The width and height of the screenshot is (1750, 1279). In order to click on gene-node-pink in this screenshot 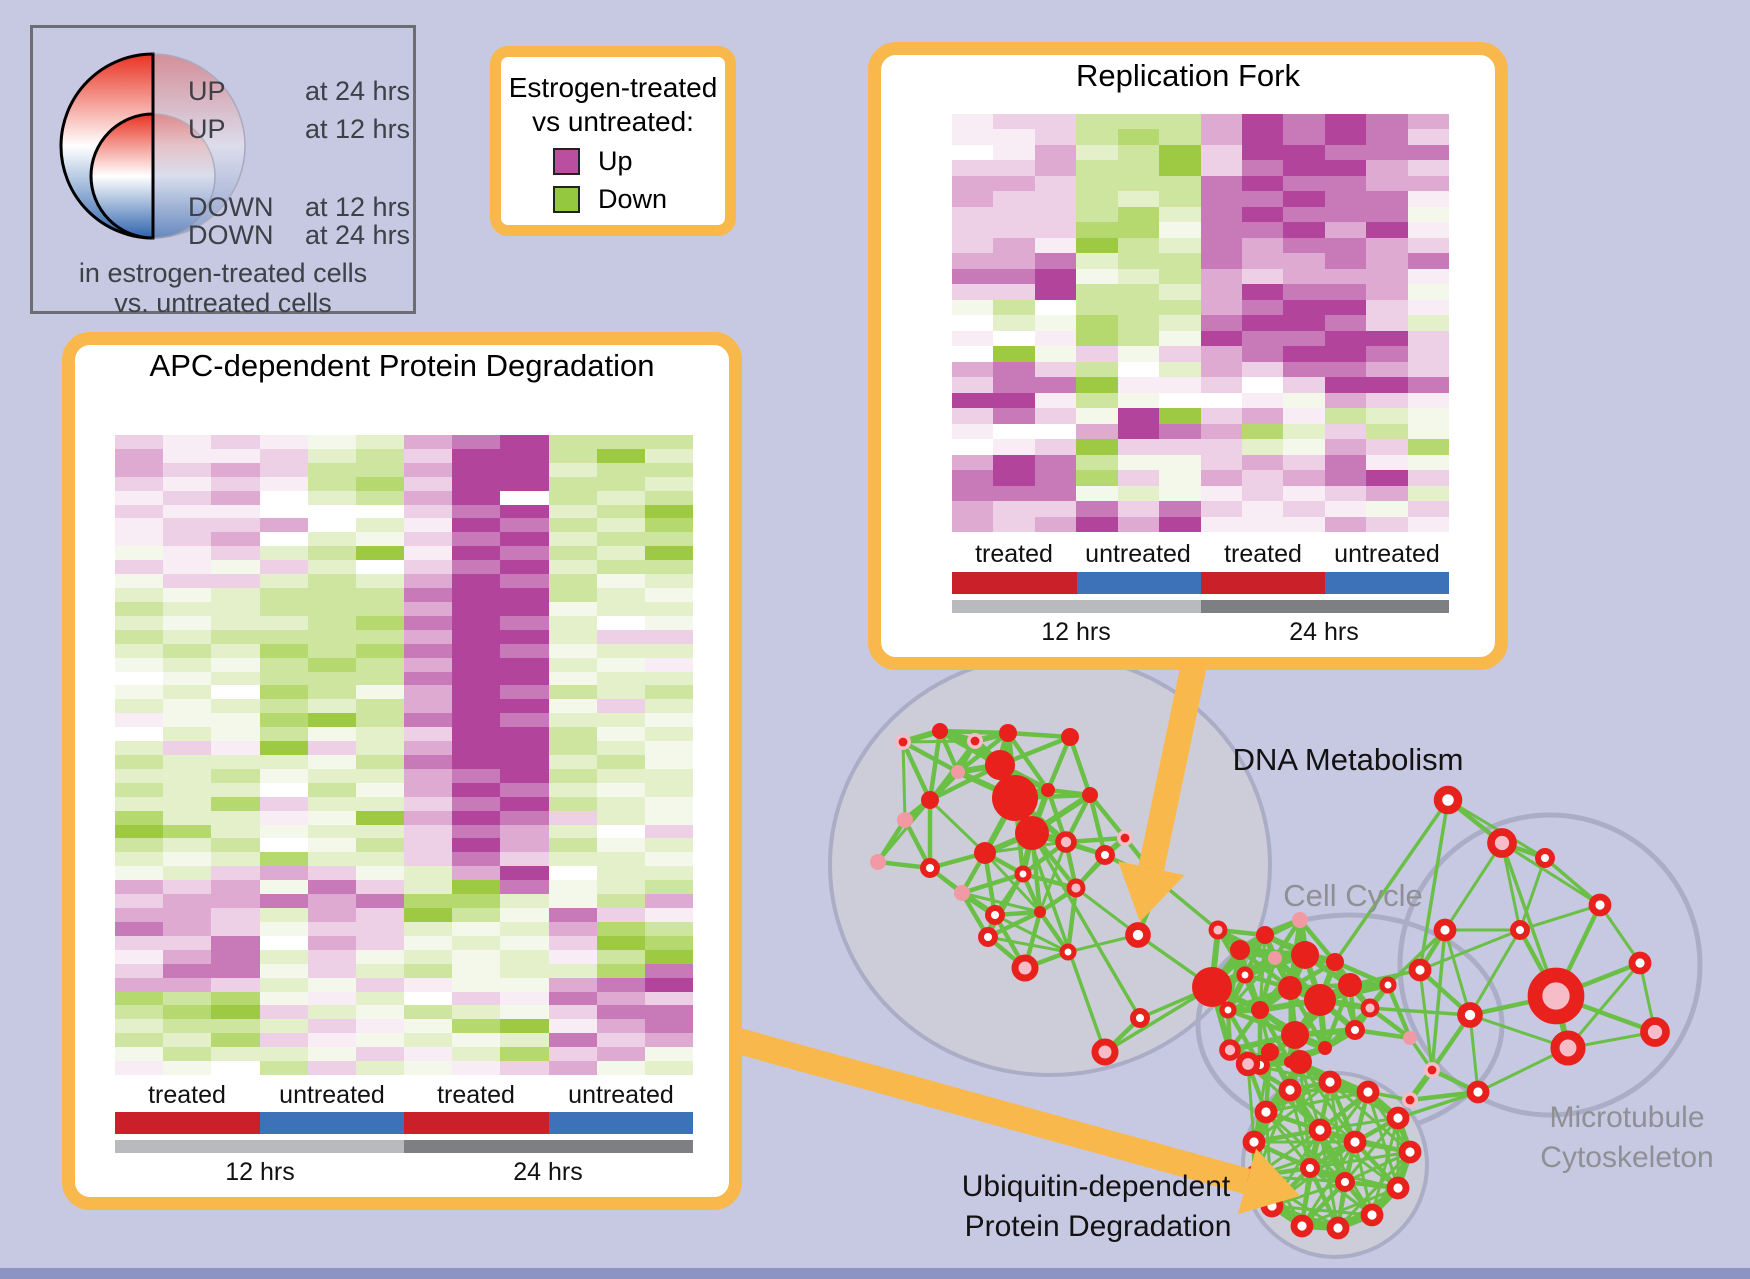, I will do `click(962, 893)`.